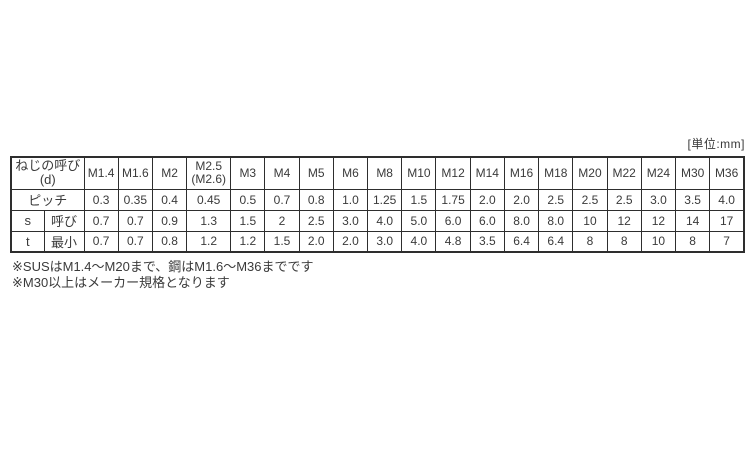 The image size is (750, 450). I want to click on column-header: M2.5 (M2.6), so click(209, 173).